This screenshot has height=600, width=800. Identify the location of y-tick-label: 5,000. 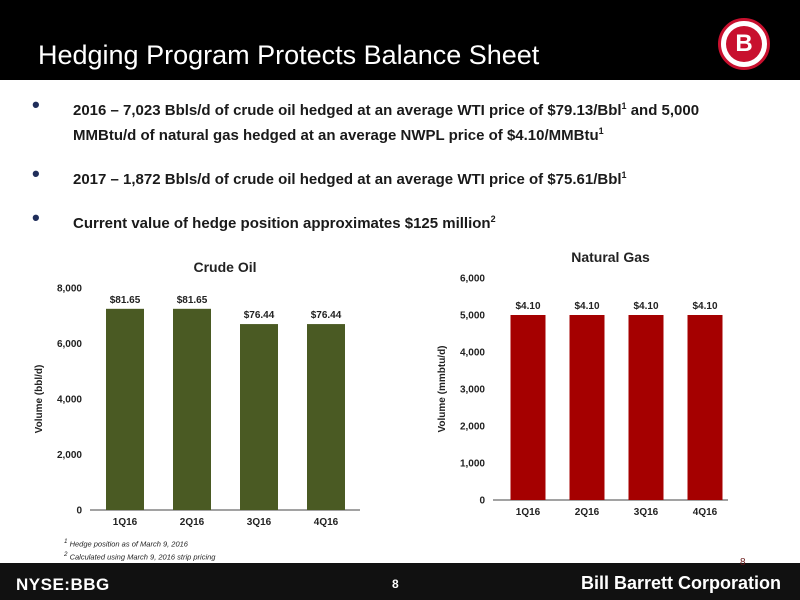
(472, 316).